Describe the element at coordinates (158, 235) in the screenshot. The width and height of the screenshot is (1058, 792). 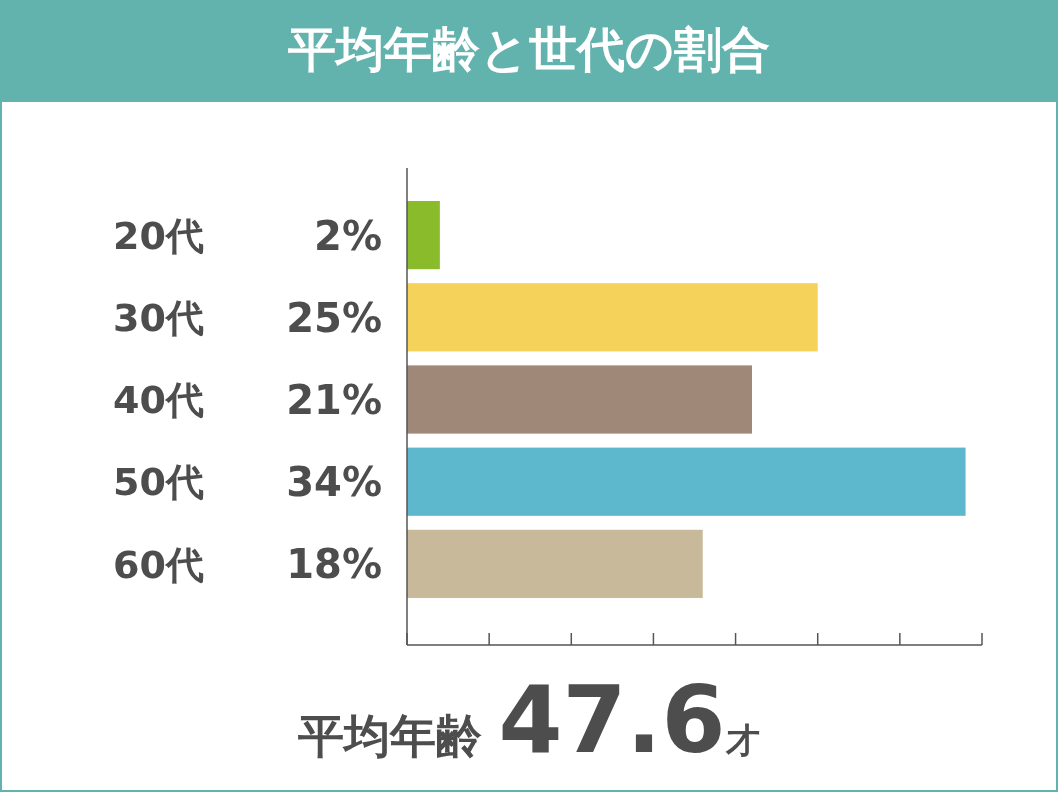
I see `y-tick-label: 20代` at that location.